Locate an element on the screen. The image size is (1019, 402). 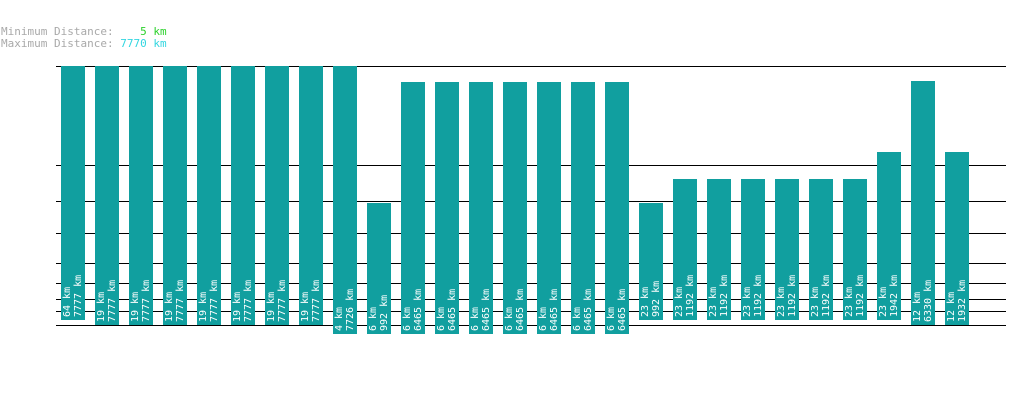
bar-label-max-16: 6465 km is located at coordinates (588, 310).